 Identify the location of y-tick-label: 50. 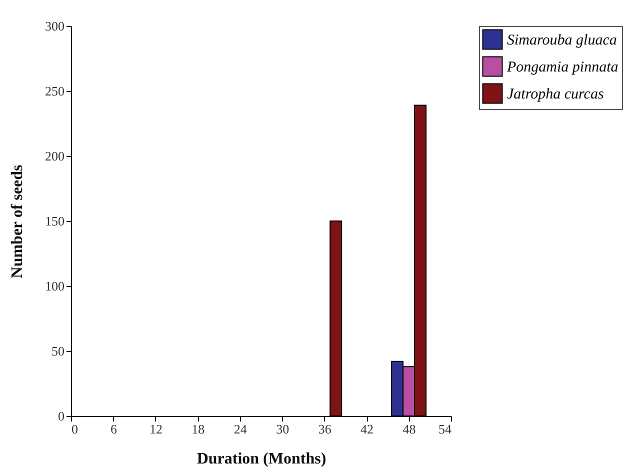
(58, 351).